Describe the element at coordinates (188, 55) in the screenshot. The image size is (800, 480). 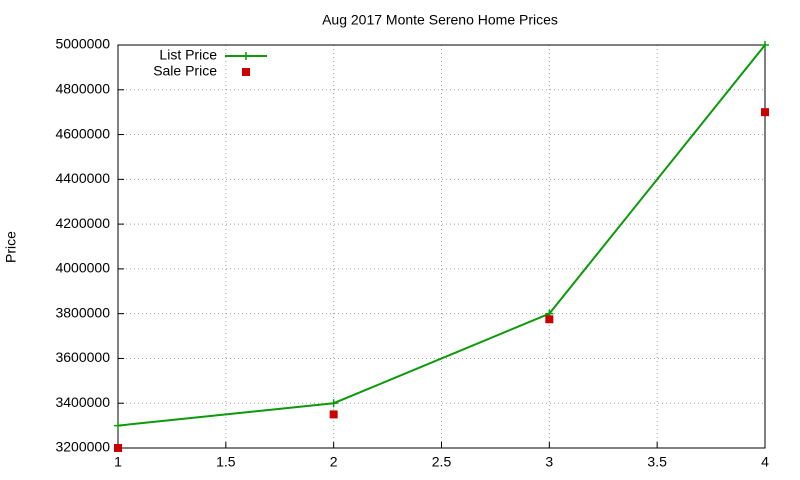
I see `legend-label: List Price` at that location.